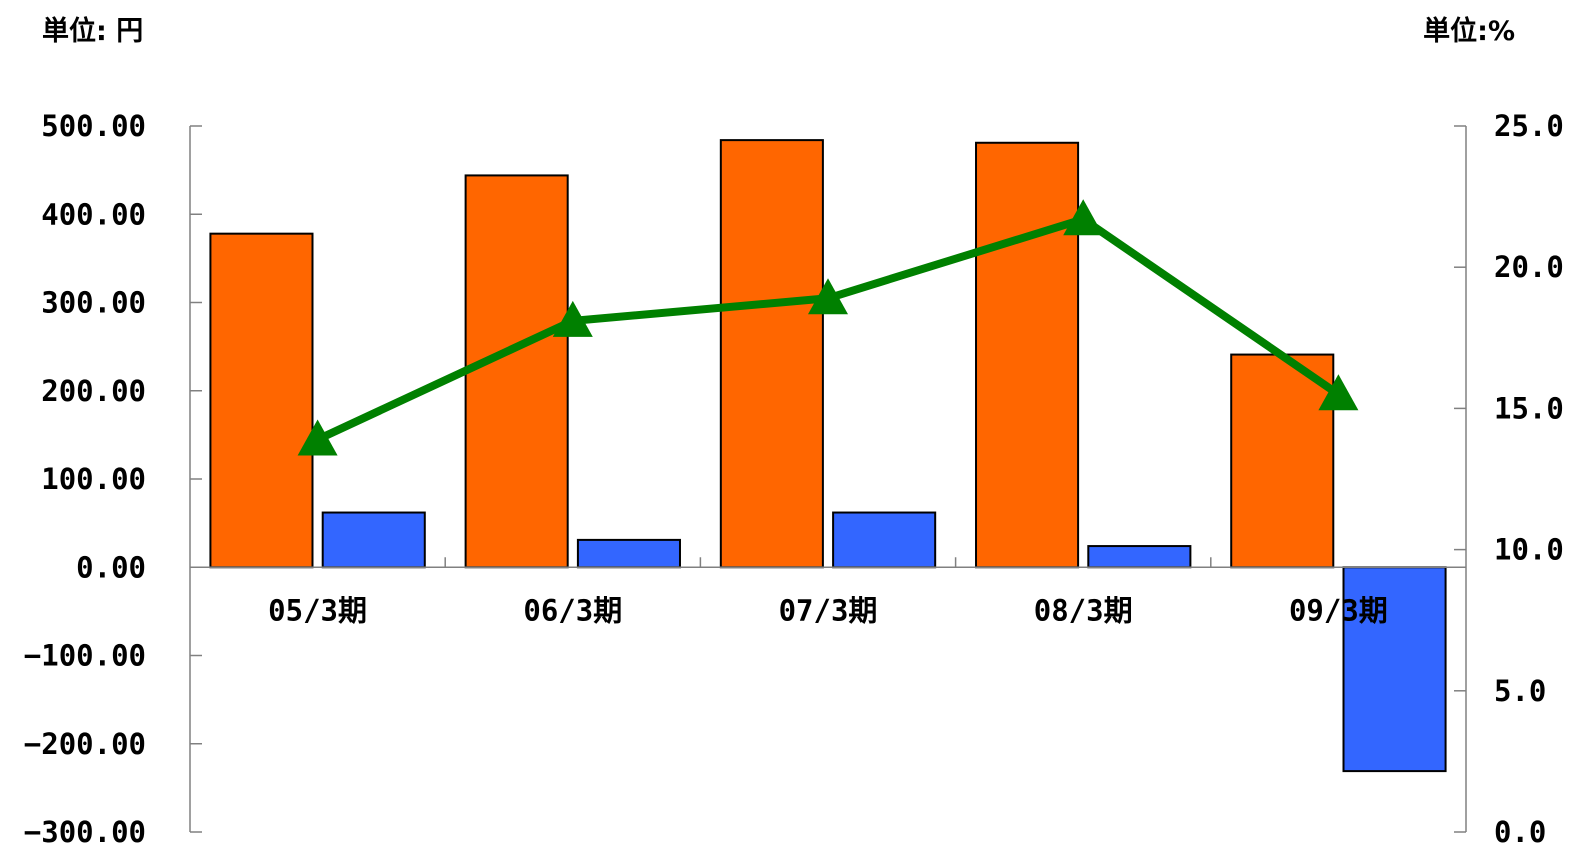 This screenshot has width=1594, height=860. Describe the element at coordinates (85, 832) in the screenshot. I see `left-tick-label: −300.00` at that location.